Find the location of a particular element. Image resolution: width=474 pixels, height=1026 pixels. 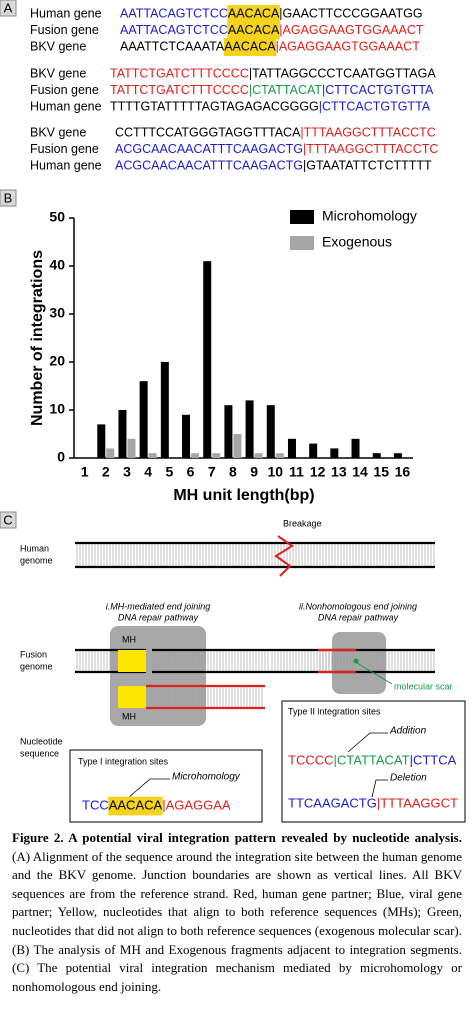

type-2-box is located at coordinates (373, 761).